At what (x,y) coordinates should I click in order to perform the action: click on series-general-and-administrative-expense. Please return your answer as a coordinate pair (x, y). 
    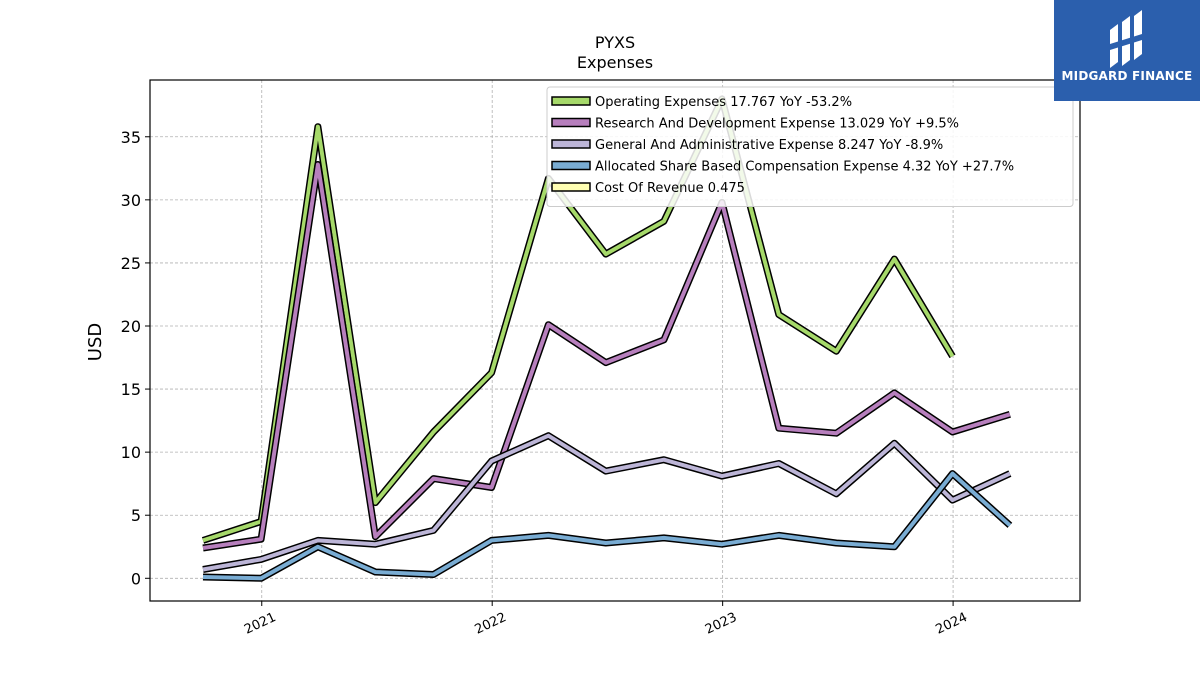
    Looking at the image, I should click on (607, 502).